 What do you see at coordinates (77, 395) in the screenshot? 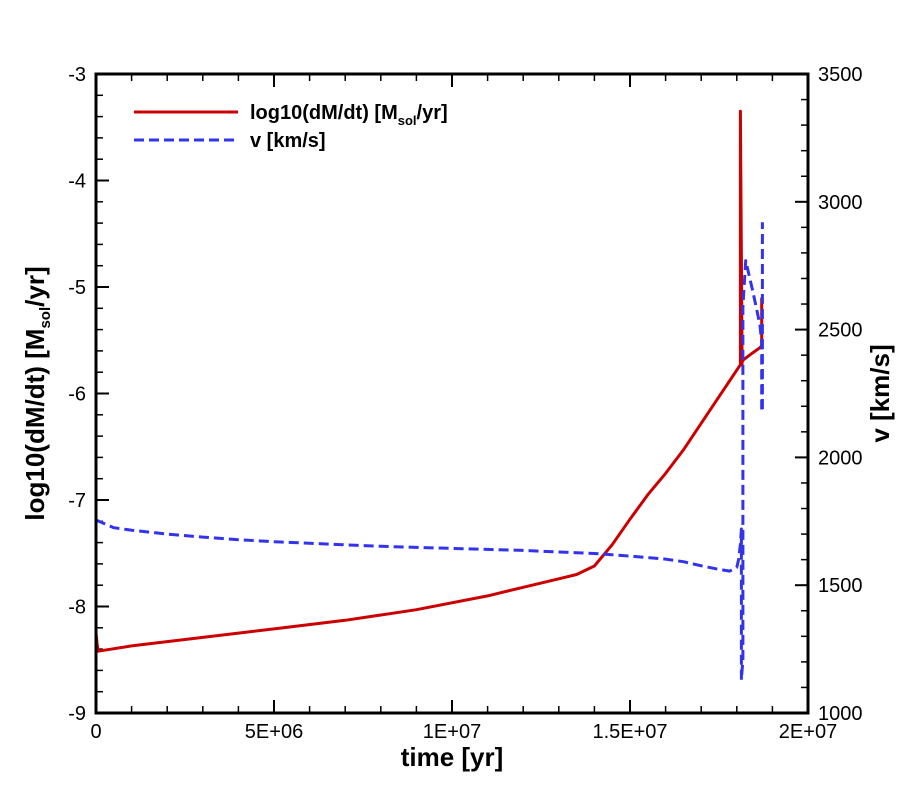
I see `y-left-tick-label: -6` at bounding box center [77, 395].